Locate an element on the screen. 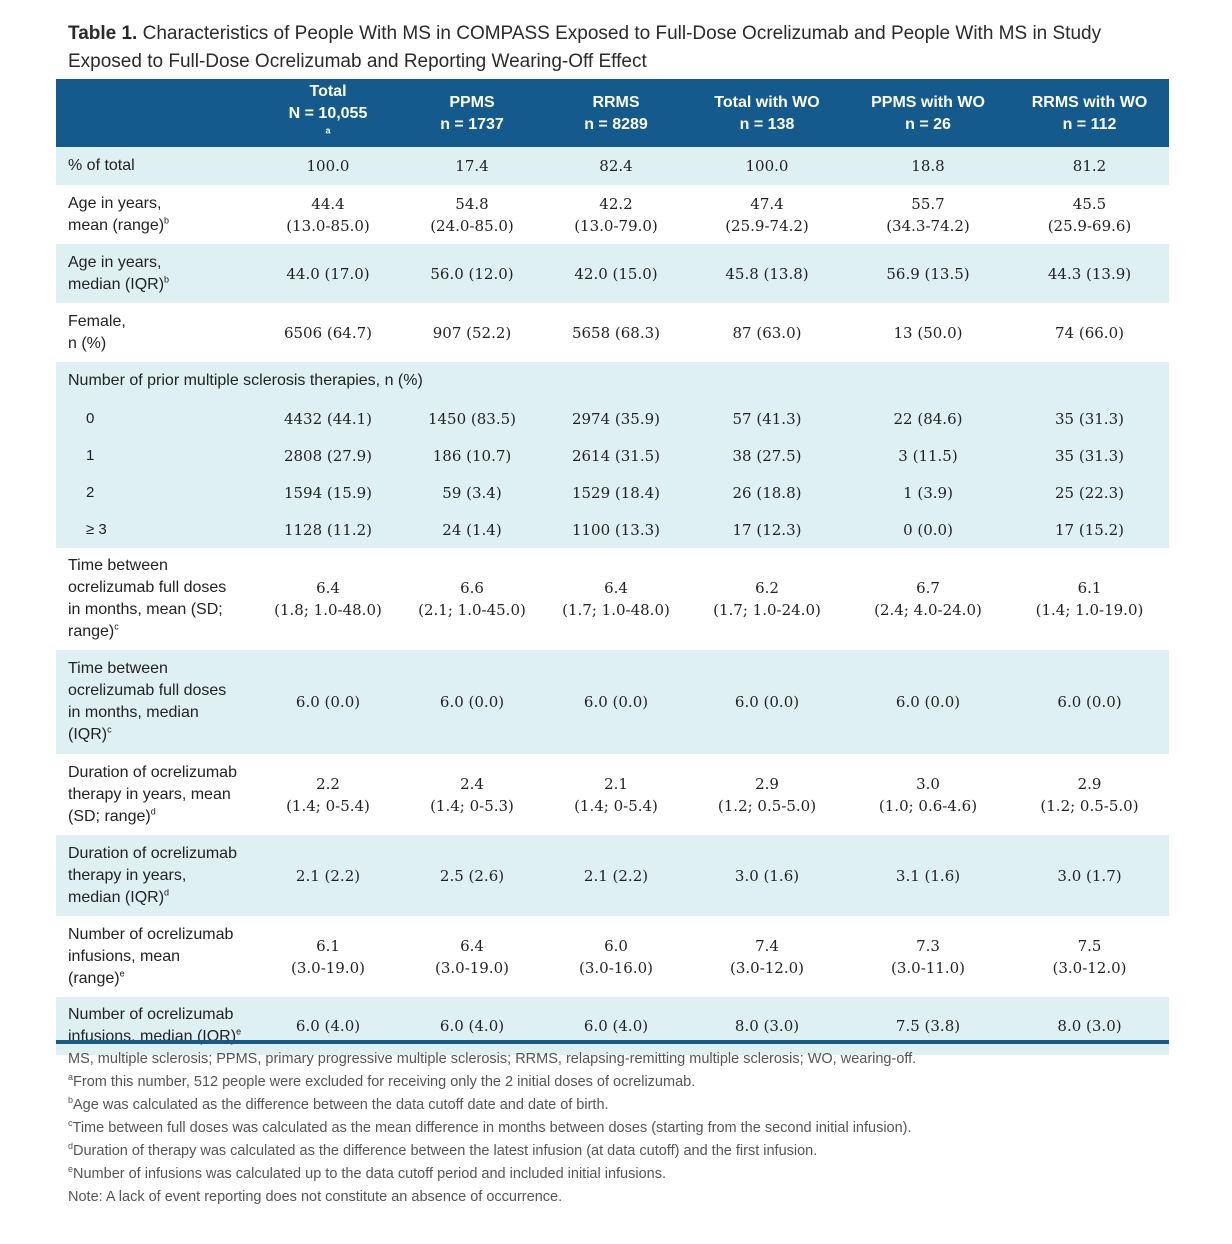 This screenshot has width=1232, height=1244. table-cell: 1 (3.9) is located at coordinates (928, 492).